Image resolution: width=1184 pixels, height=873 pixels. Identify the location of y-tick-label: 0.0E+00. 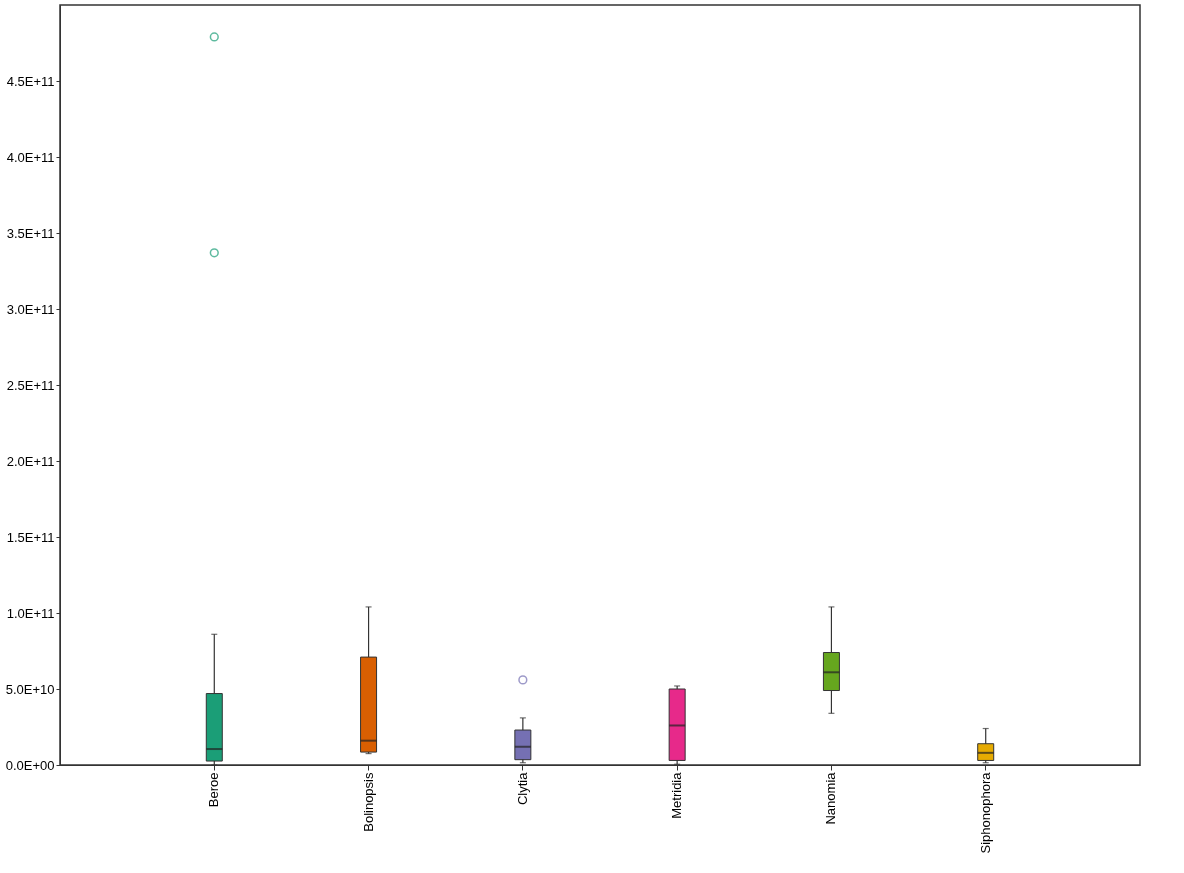
(30, 765).